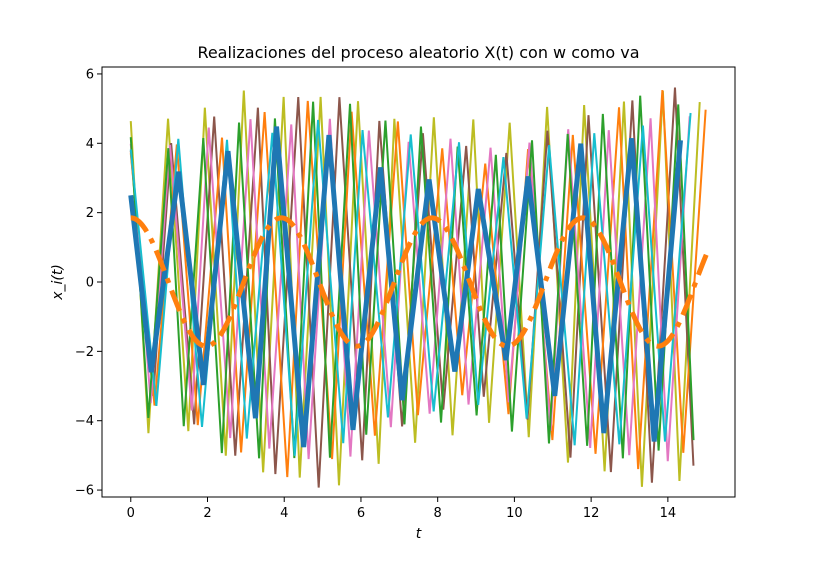  I want to click on x-tick-label: 4, so click(284, 513).